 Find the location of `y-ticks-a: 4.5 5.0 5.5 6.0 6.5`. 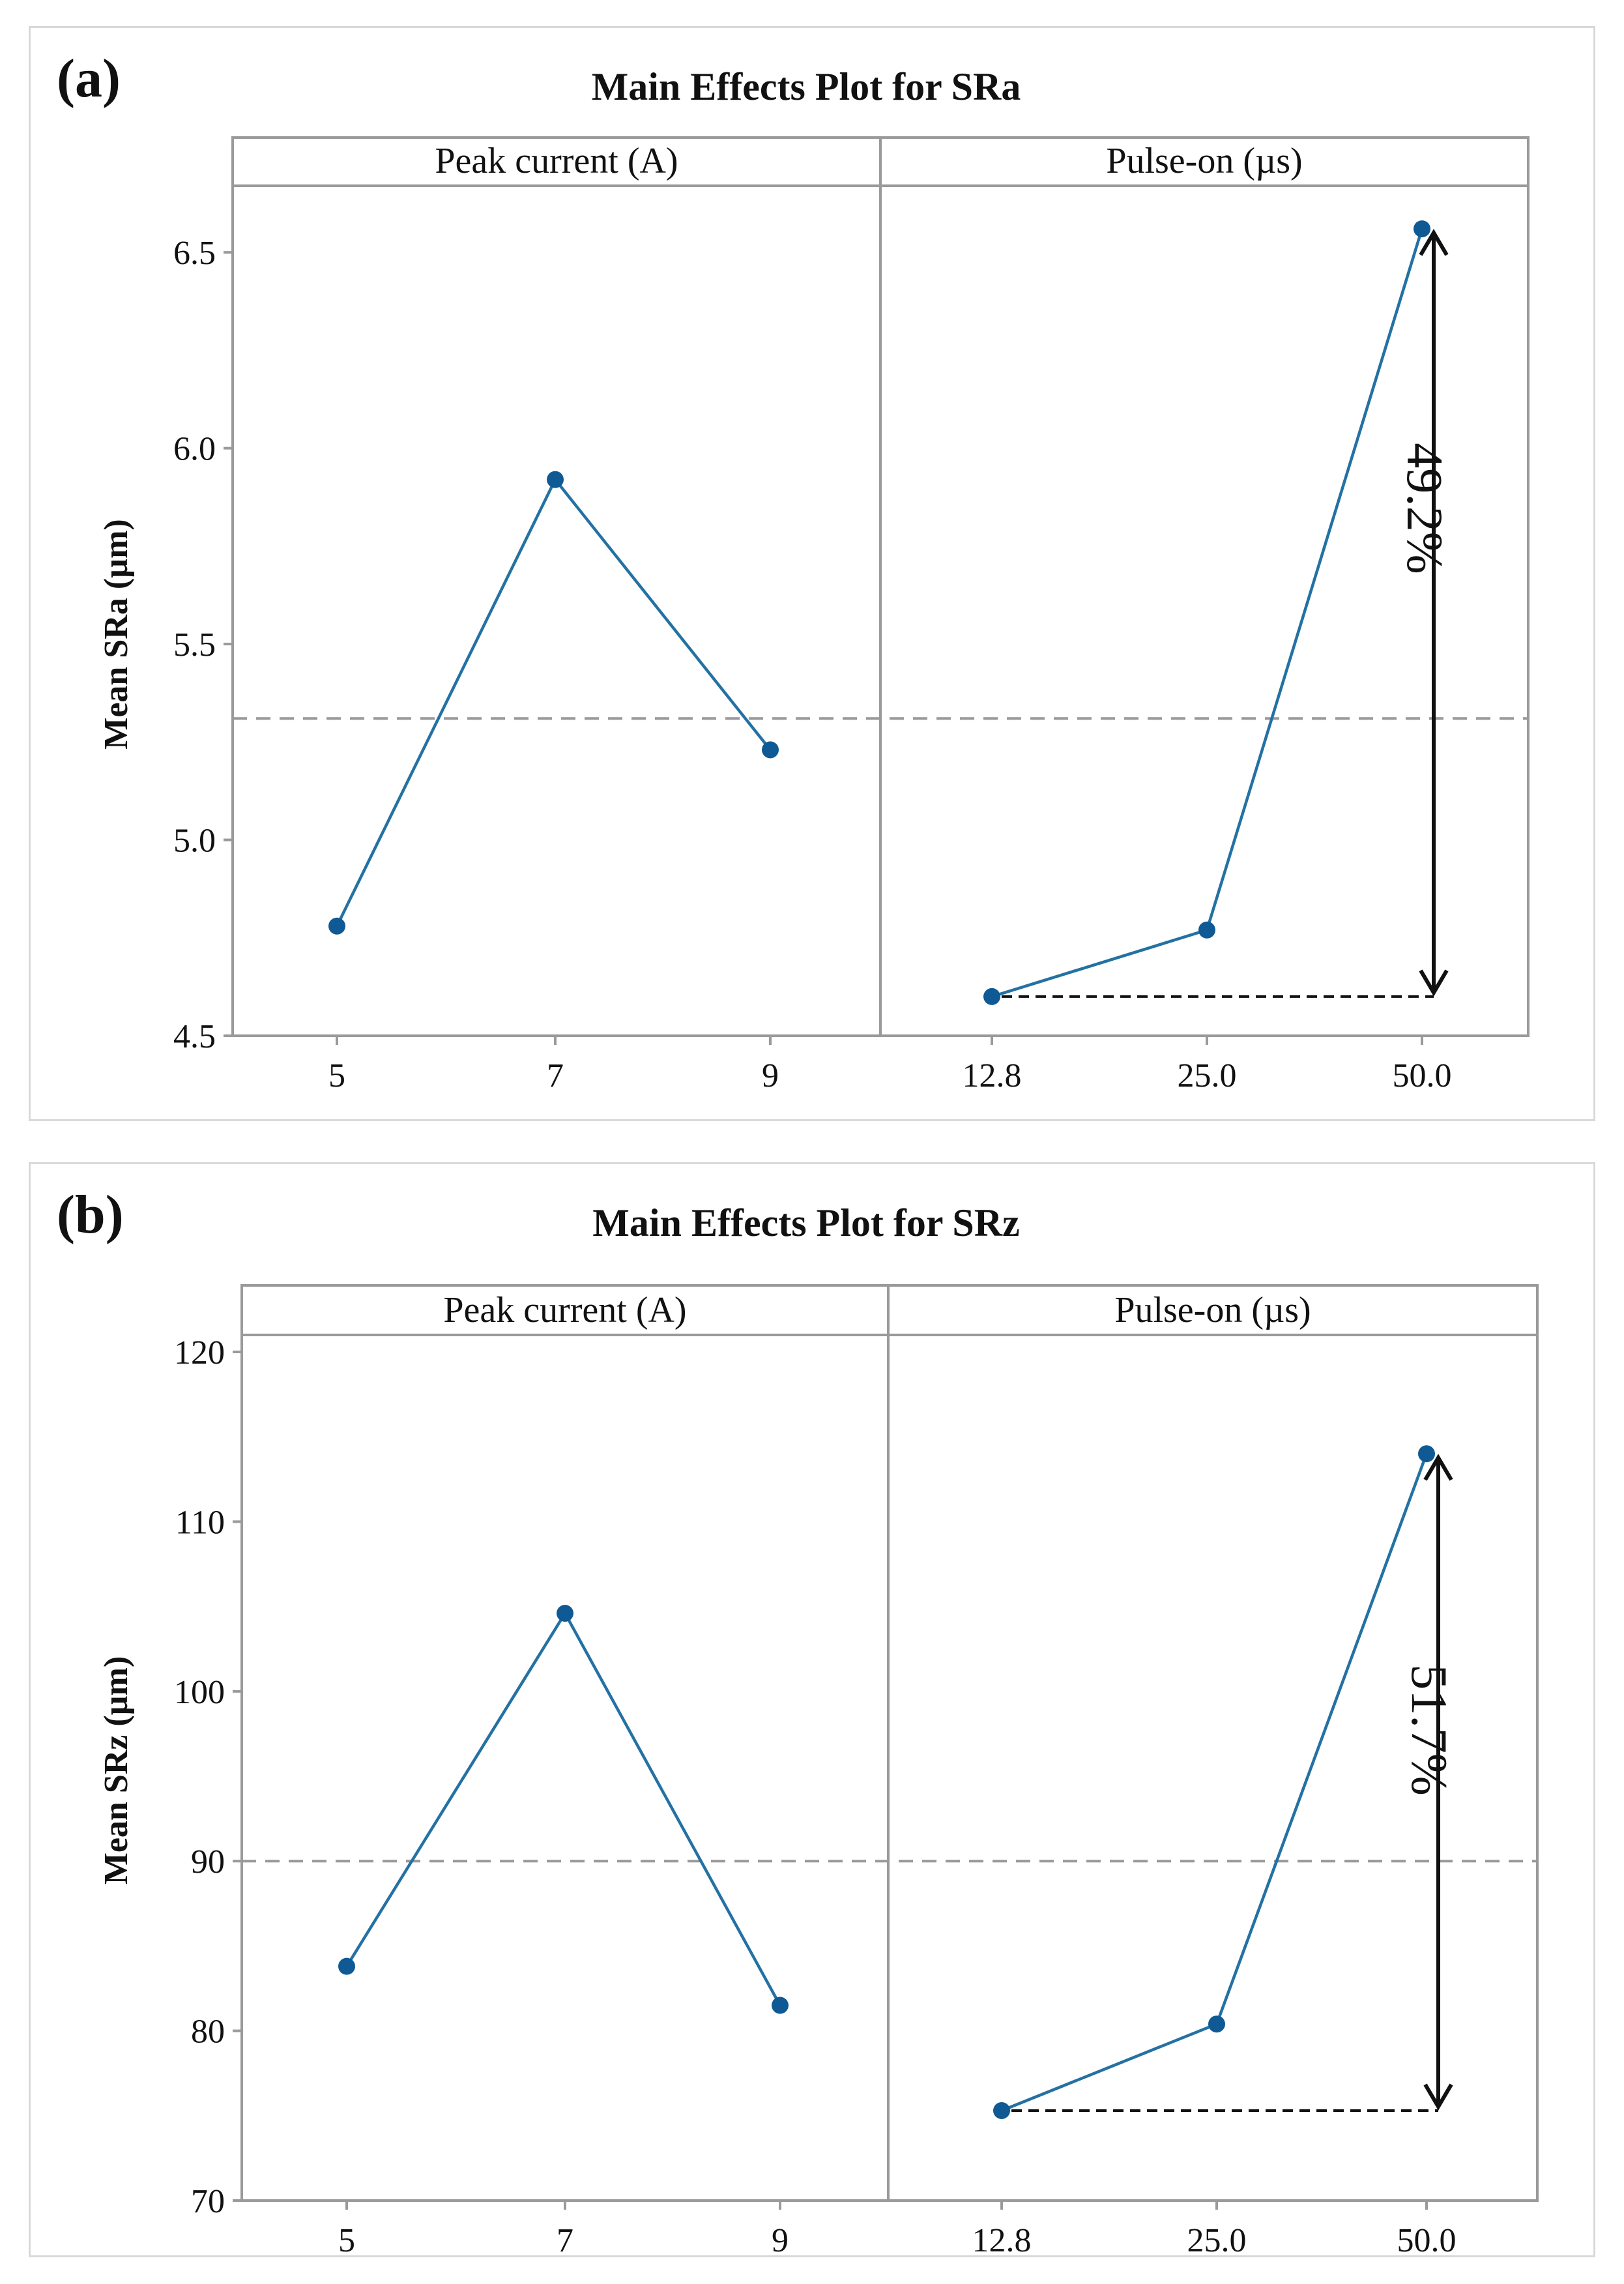

y-ticks-a: 4.5 5.0 5.5 6.0 6.5 is located at coordinates (203, 645).